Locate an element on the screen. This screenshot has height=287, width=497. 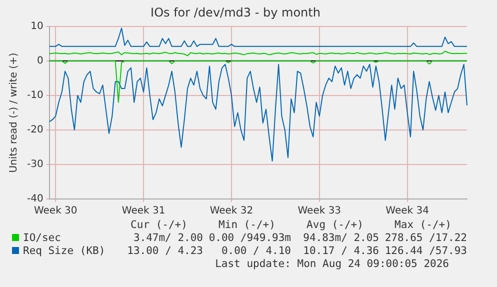
text: 0.00 /949.93m is located at coordinates (249, 237).